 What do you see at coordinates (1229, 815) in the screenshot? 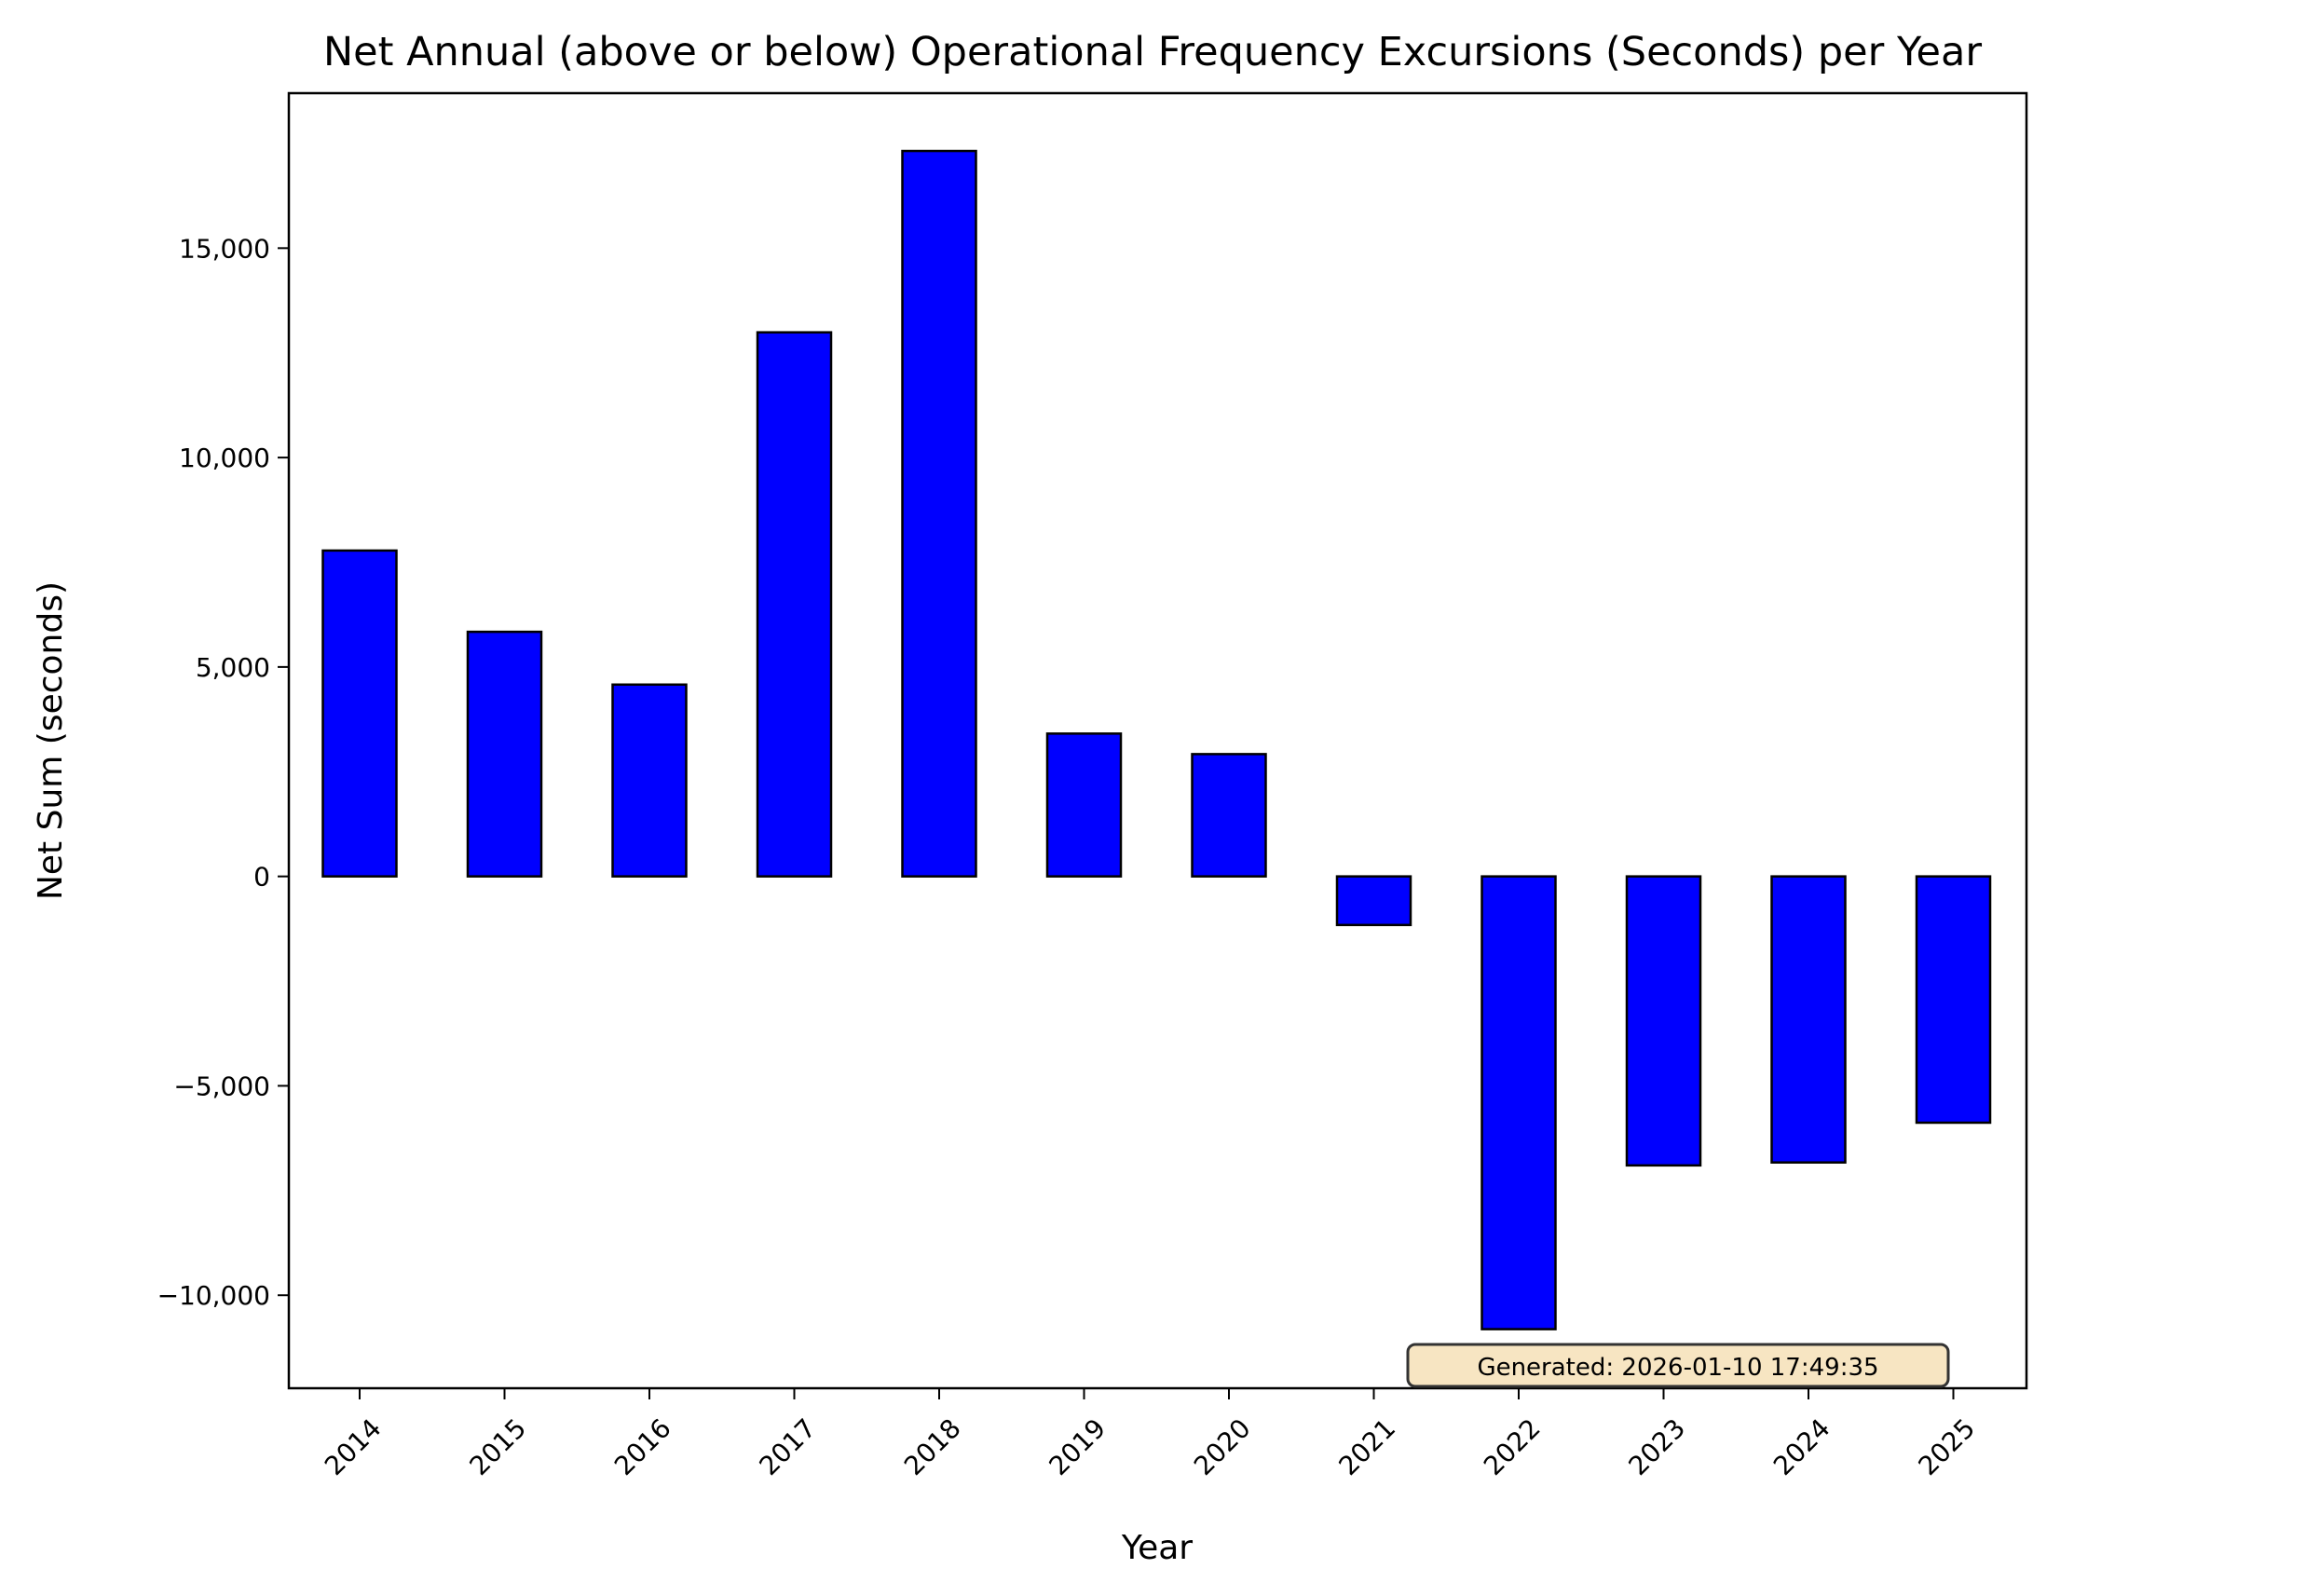
I see `bar-2020` at bounding box center [1229, 815].